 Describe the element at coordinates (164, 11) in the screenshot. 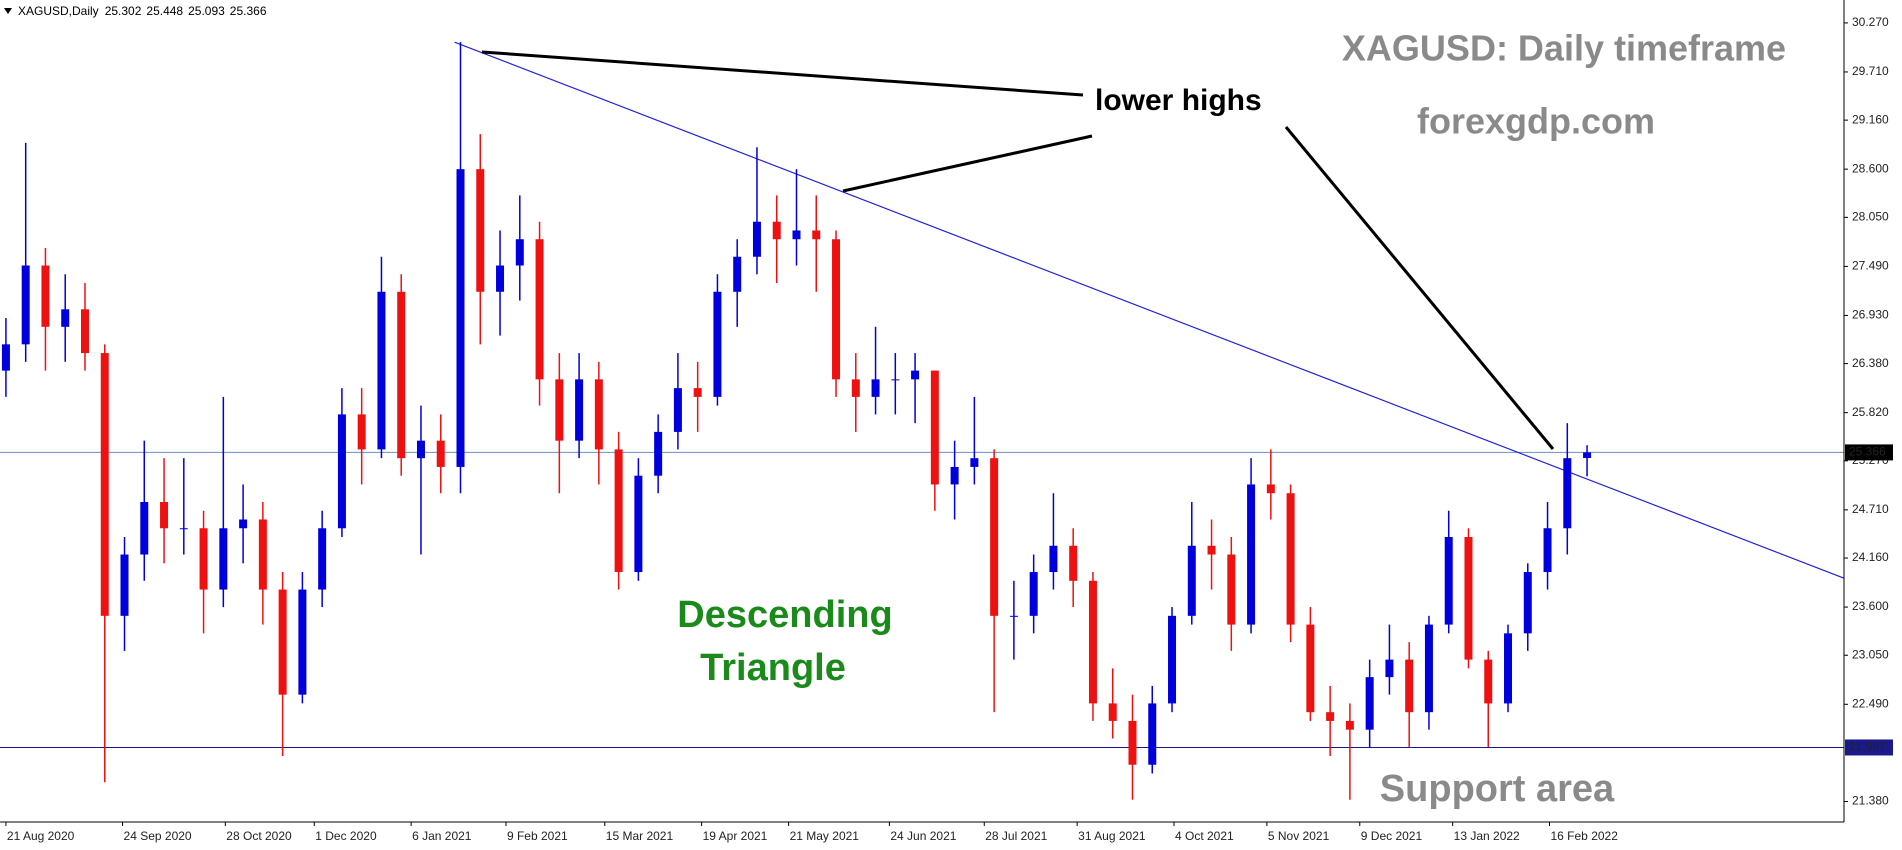

I see `high: 25.448` at that location.